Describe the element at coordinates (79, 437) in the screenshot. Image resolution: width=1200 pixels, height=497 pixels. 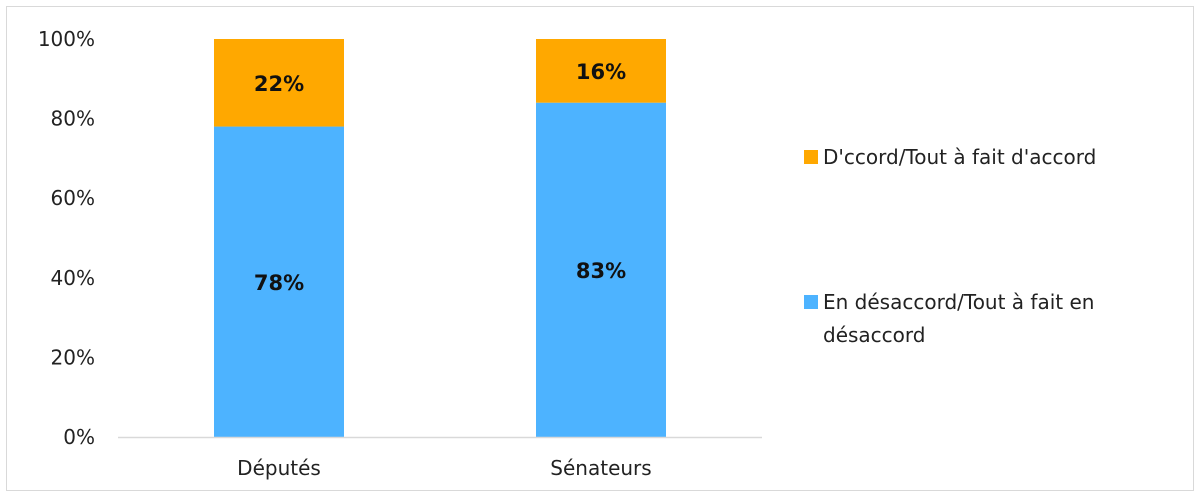
I see `y-tick-label: 0%` at that location.